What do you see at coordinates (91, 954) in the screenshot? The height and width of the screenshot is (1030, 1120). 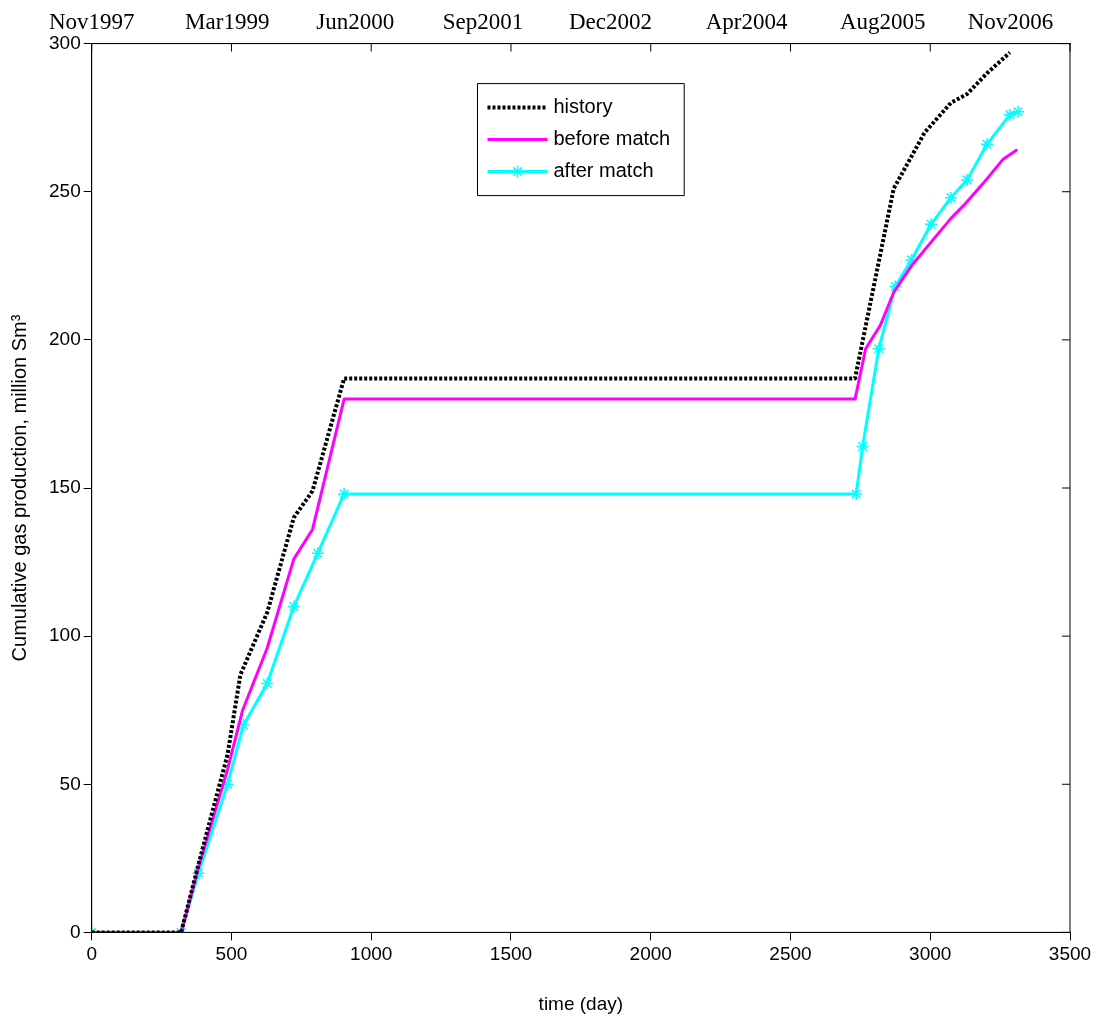 I see `x-tick-label: 0` at bounding box center [91, 954].